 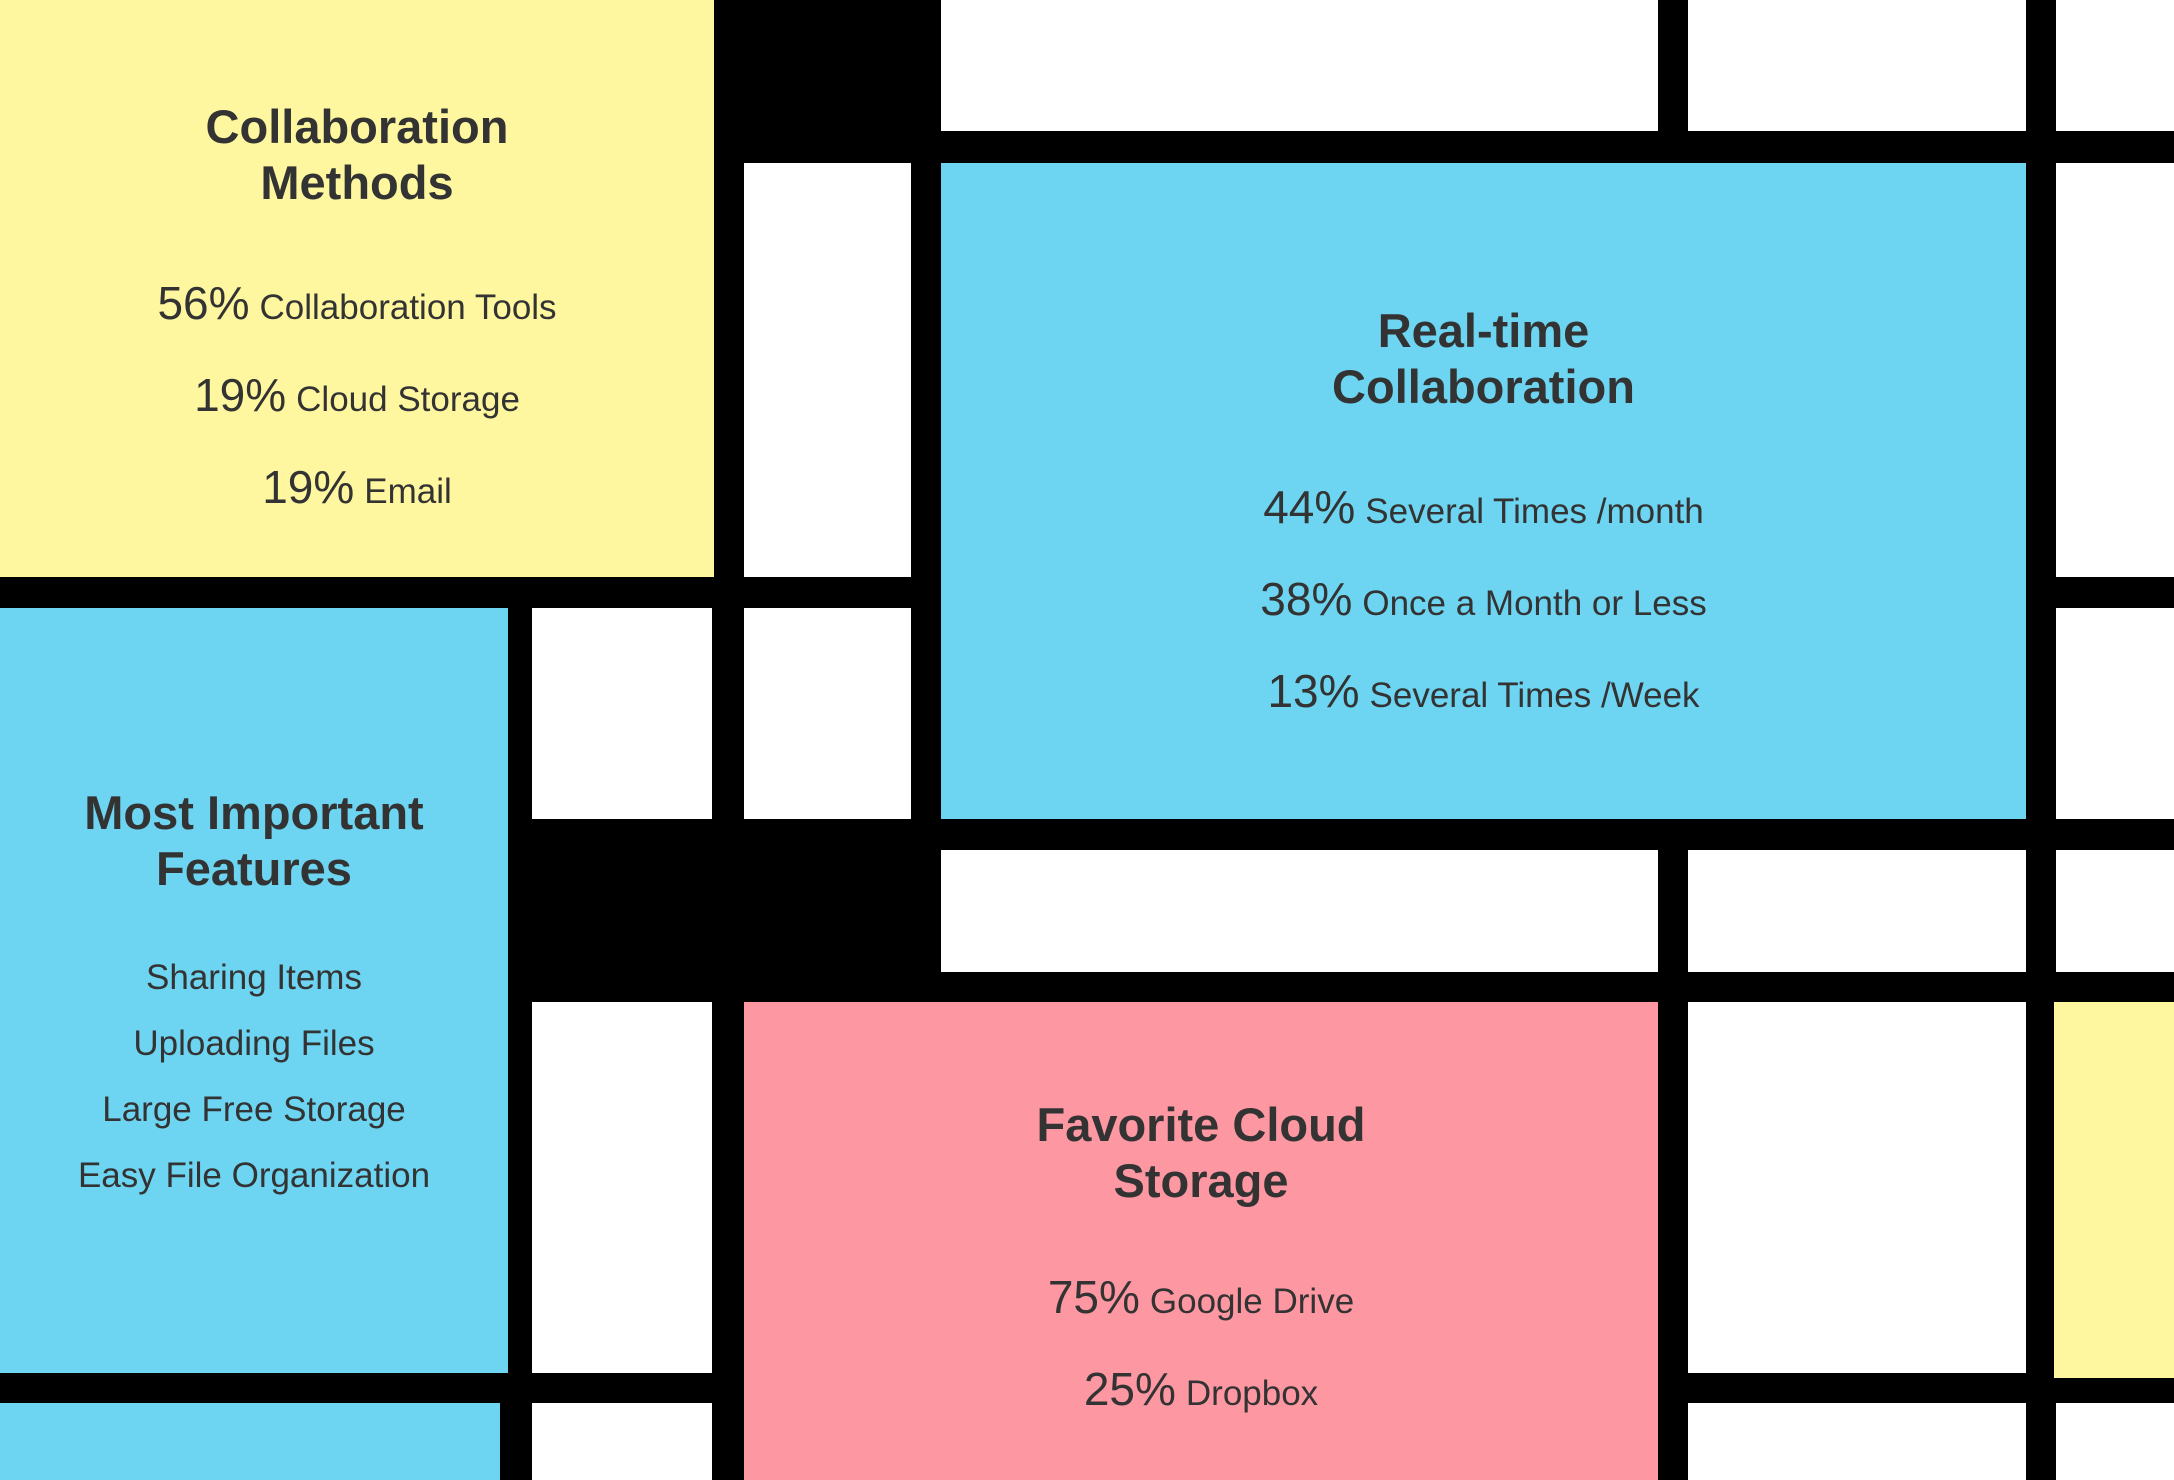 I want to click on stat-item: 44% Several Times /month, so click(x=1483, y=513).